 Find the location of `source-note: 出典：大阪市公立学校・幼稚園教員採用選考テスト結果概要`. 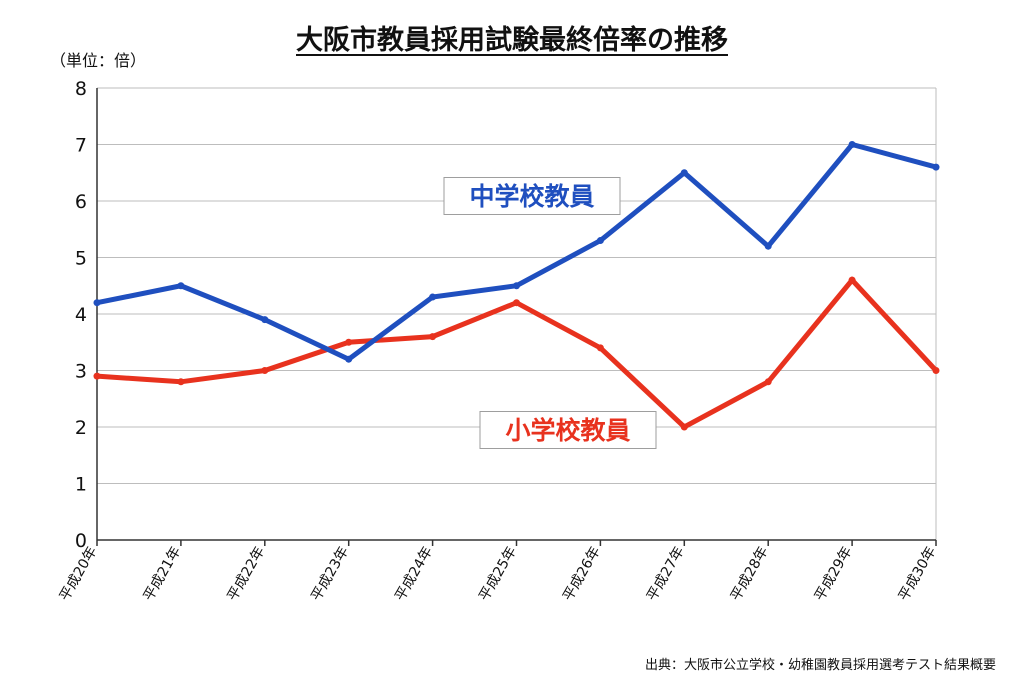

source-note: 出典：大阪市公立学校・幼稚園教員採用選考テスト結果概要 is located at coordinates (820, 665).